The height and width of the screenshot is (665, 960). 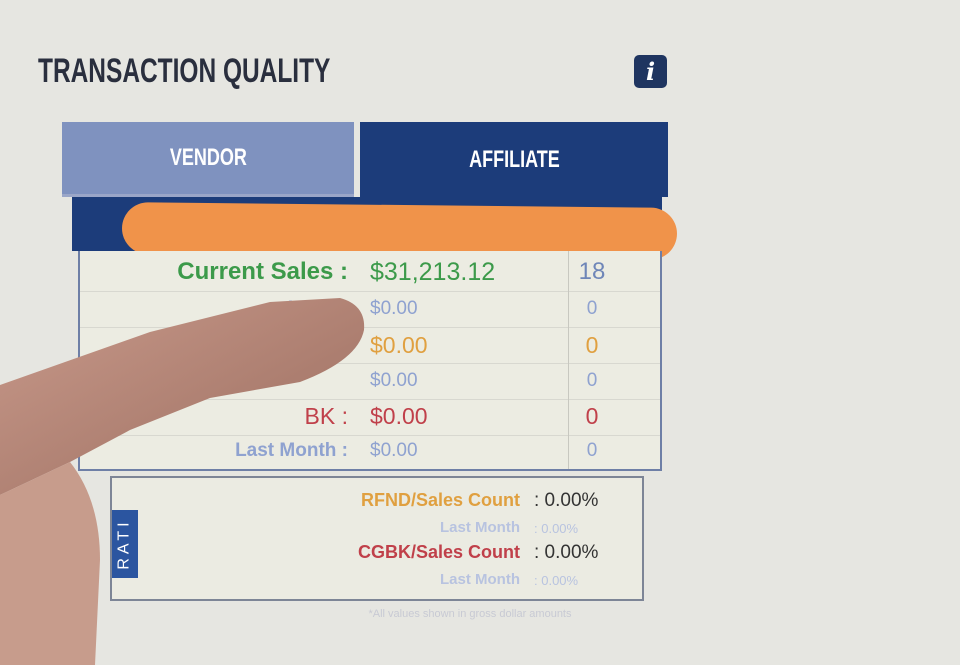 What do you see at coordinates (184, 71) in the screenshot?
I see `page-title: TRANSACTION QUALITY` at bounding box center [184, 71].